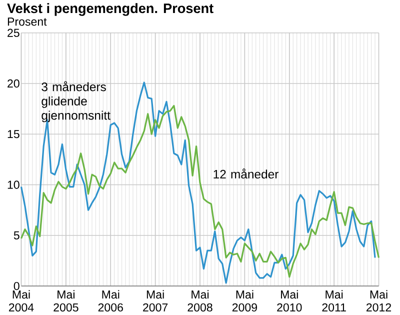  Describe the element at coordinates (14, 184) in the screenshot. I see `y-tick-label: 10` at that location.